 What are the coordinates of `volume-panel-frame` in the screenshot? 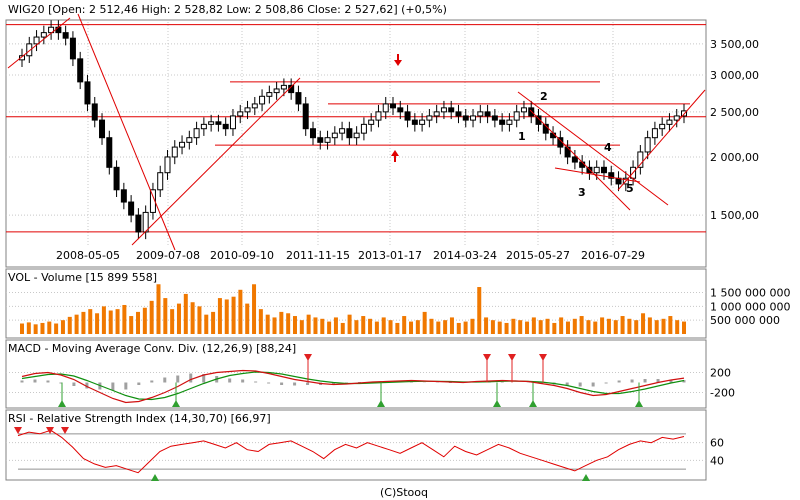 It's located at (356, 303).